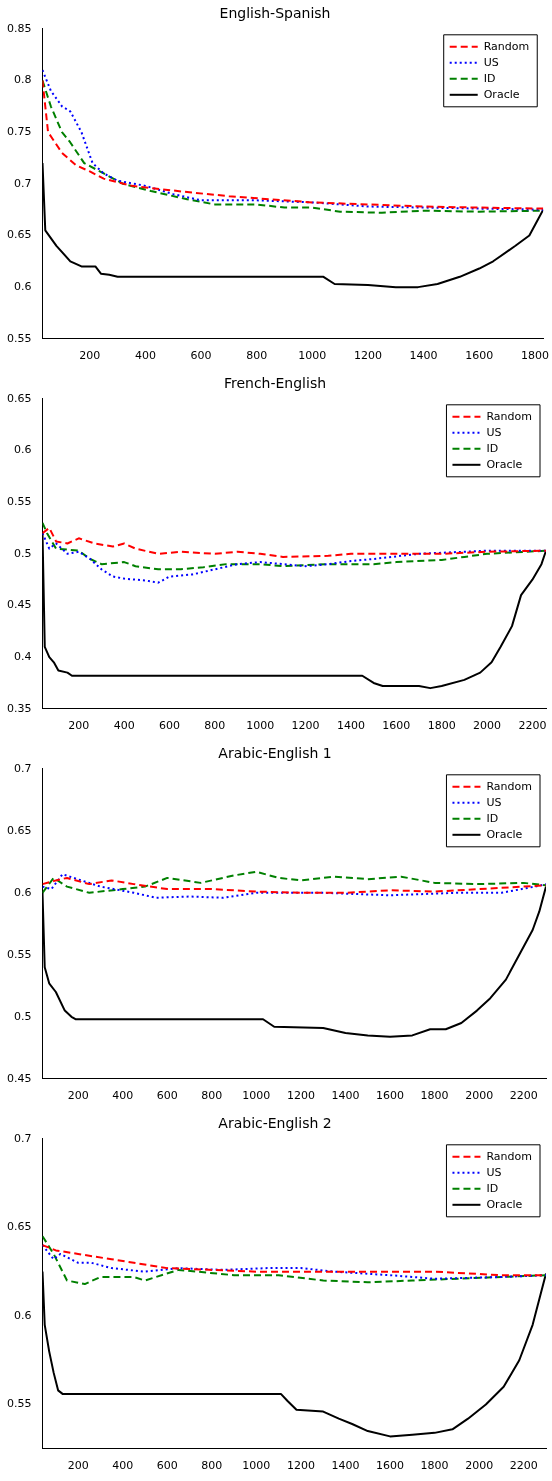  I want to click on chart-title: French-English, so click(275, 383).